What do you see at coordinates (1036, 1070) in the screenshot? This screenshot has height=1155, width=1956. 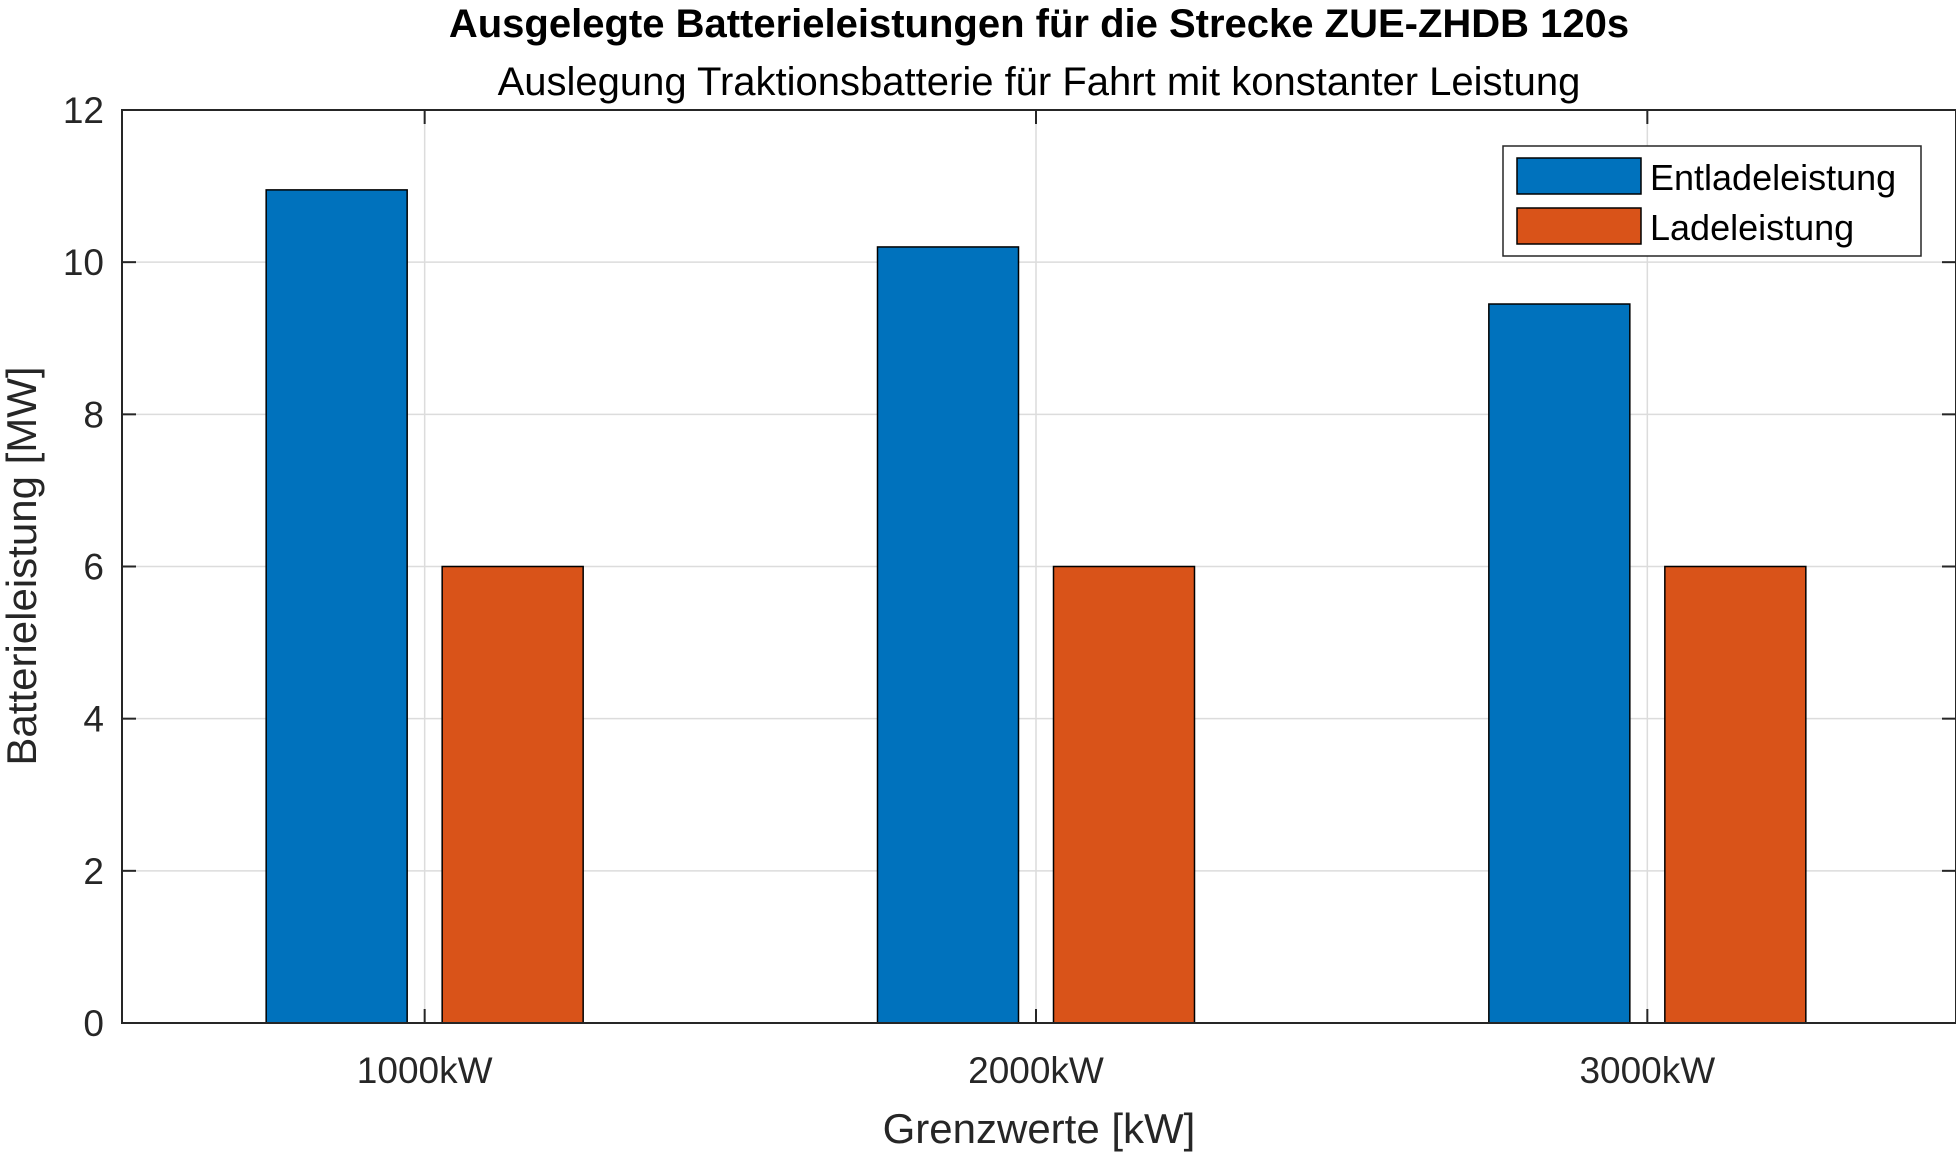 I see `x-tick-label: 2000kW` at bounding box center [1036, 1070].